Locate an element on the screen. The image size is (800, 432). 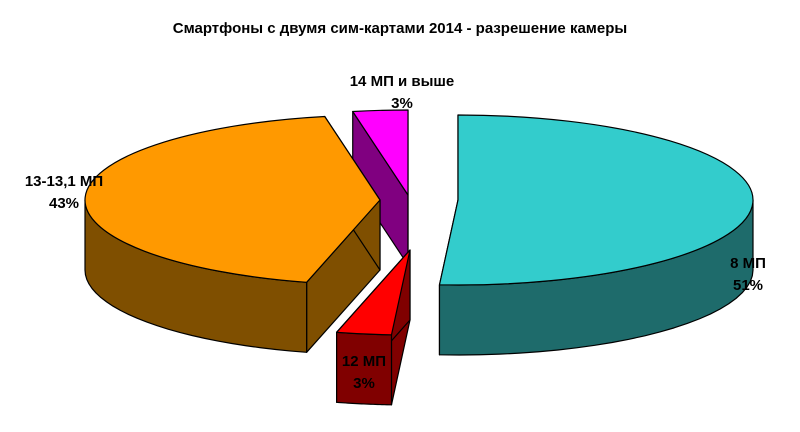
pie-slice is located at coordinates (373, 327).